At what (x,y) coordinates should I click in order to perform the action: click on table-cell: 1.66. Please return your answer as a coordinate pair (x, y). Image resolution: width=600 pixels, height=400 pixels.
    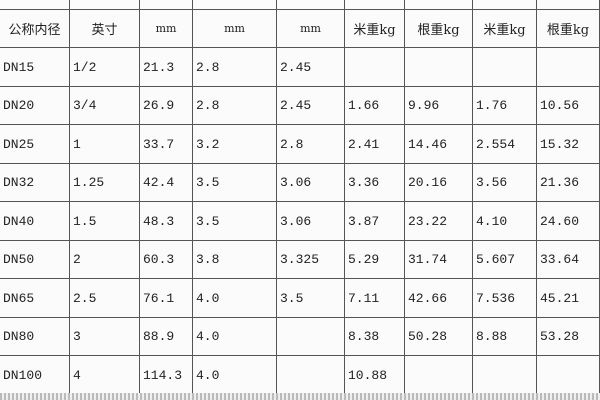
    Looking at the image, I should click on (375, 106).